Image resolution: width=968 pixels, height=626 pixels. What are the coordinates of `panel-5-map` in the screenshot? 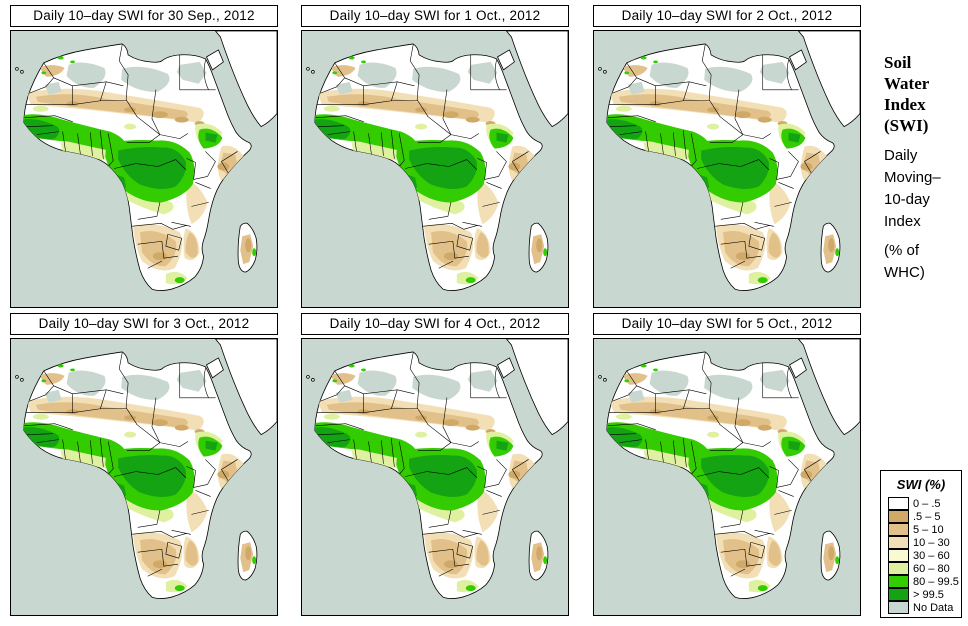 It's located at (435, 477).